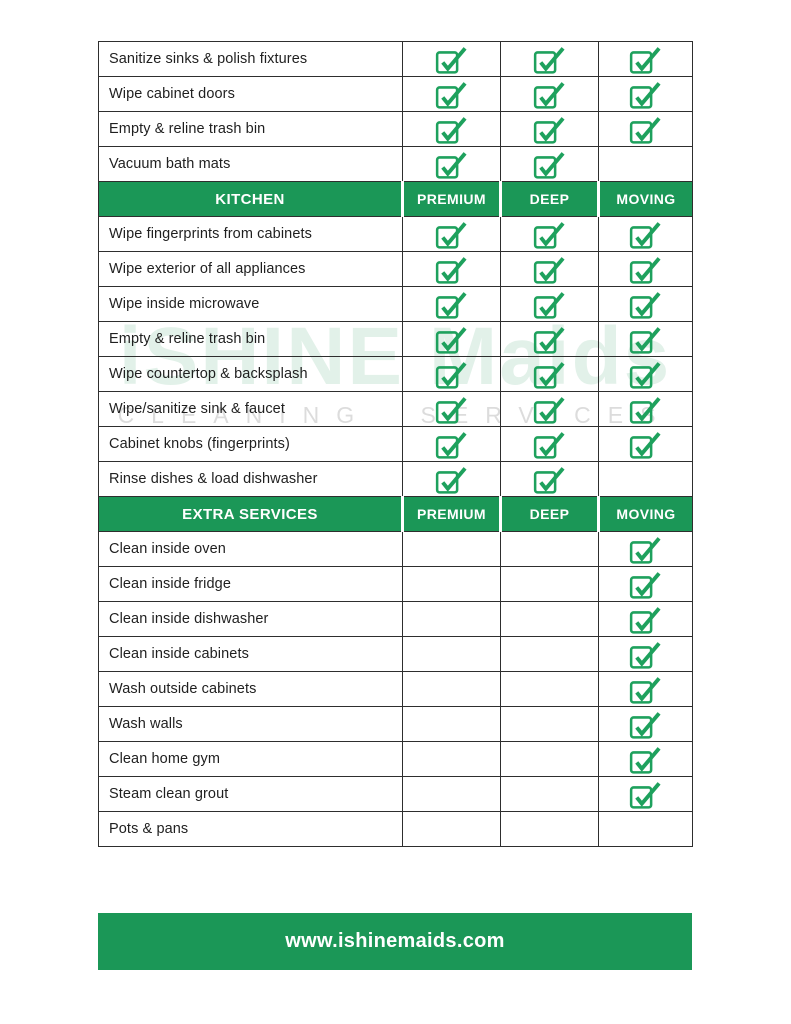  What do you see at coordinates (250, 129) in the screenshot?
I see `task-label: Empty & reline trash bin` at bounding box center [250, 129].